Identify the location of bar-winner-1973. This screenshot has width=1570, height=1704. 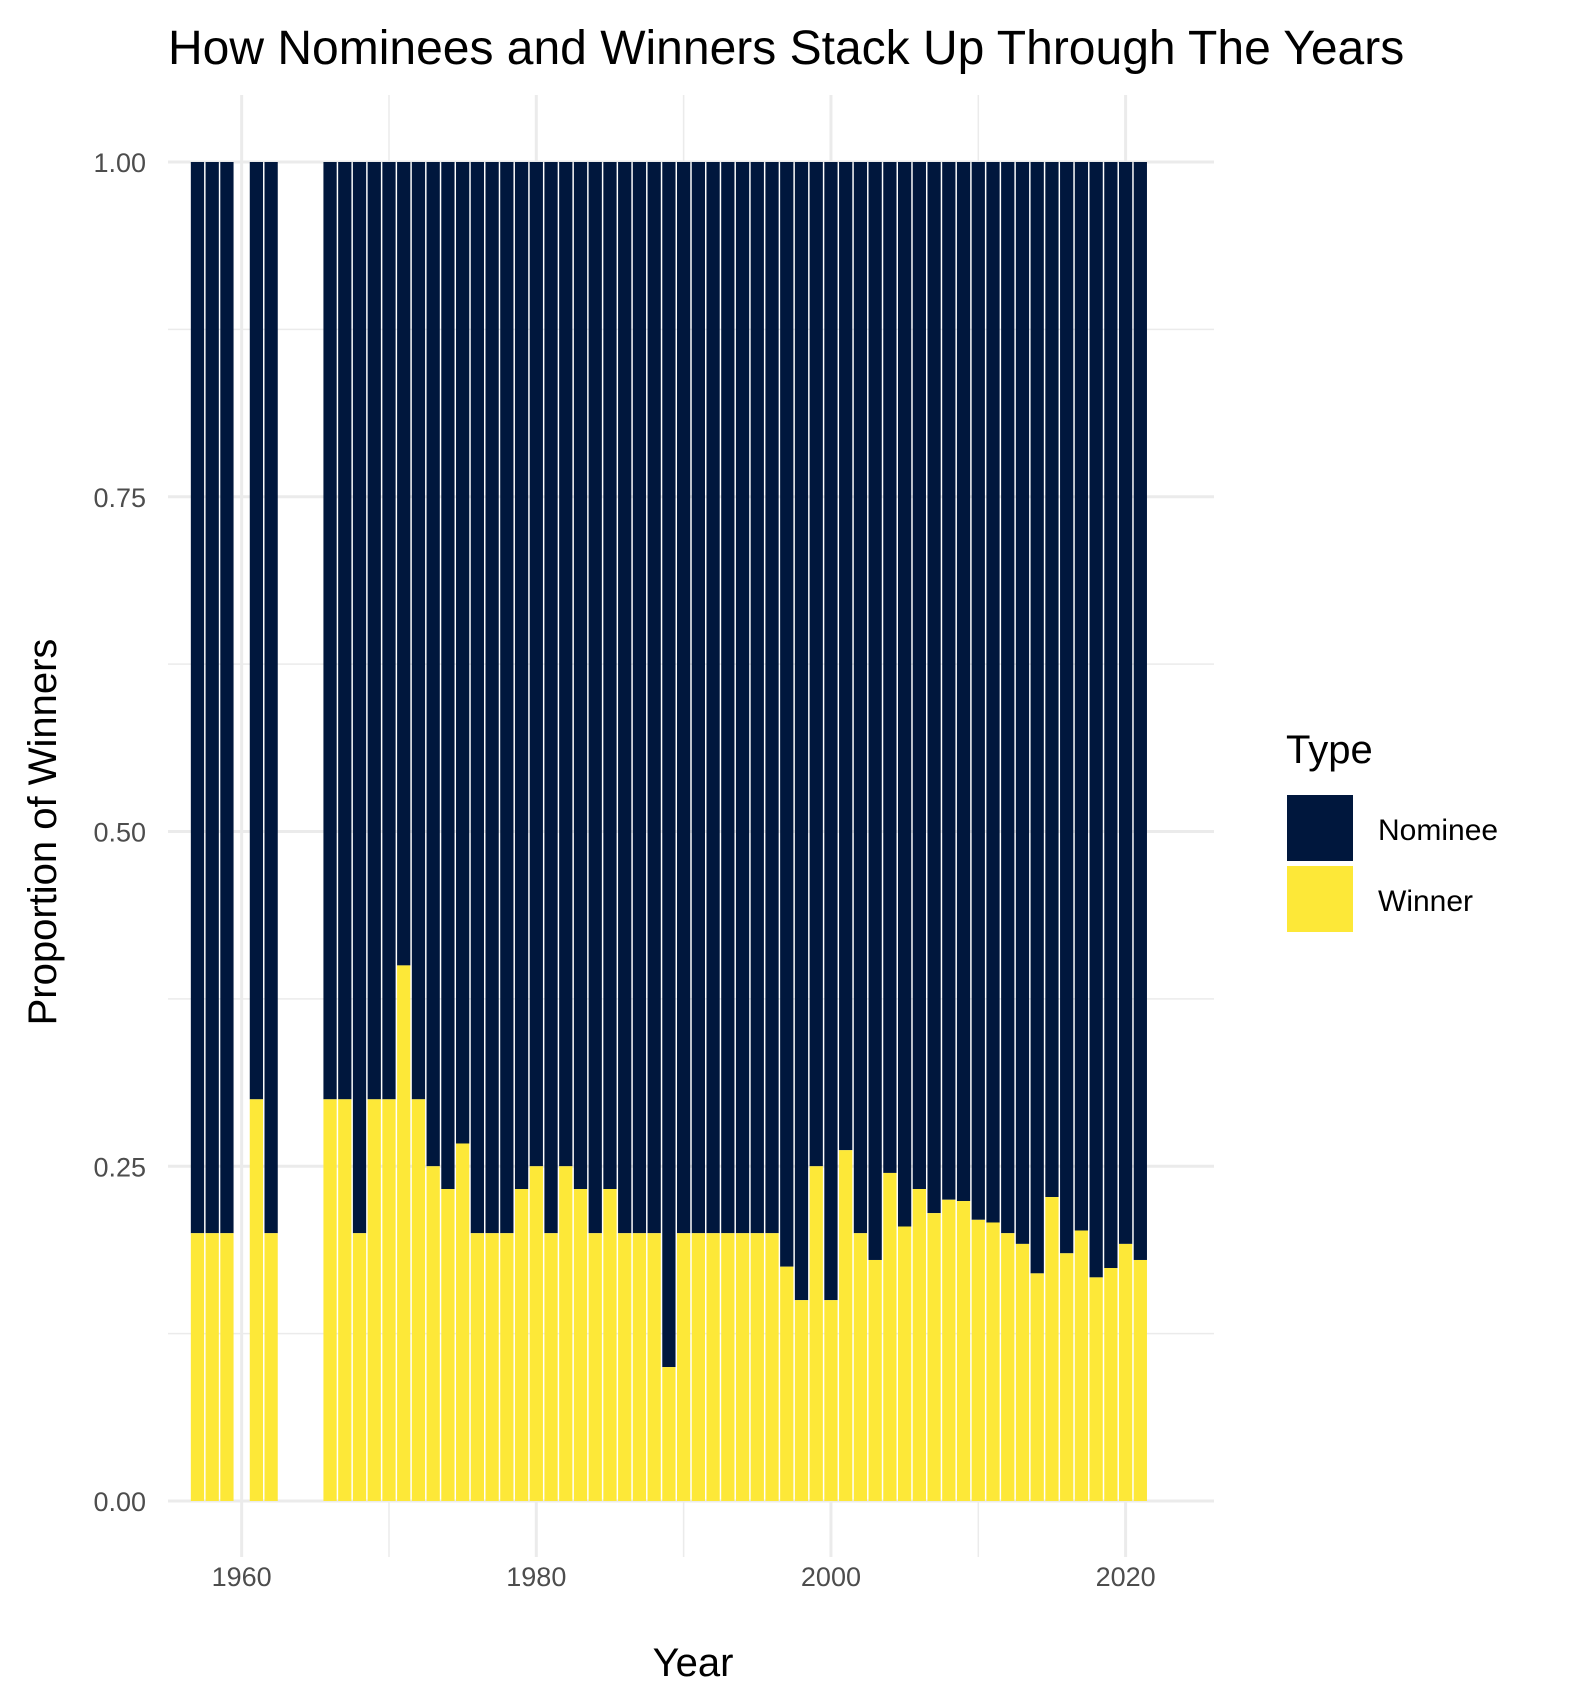
(433, 1333).